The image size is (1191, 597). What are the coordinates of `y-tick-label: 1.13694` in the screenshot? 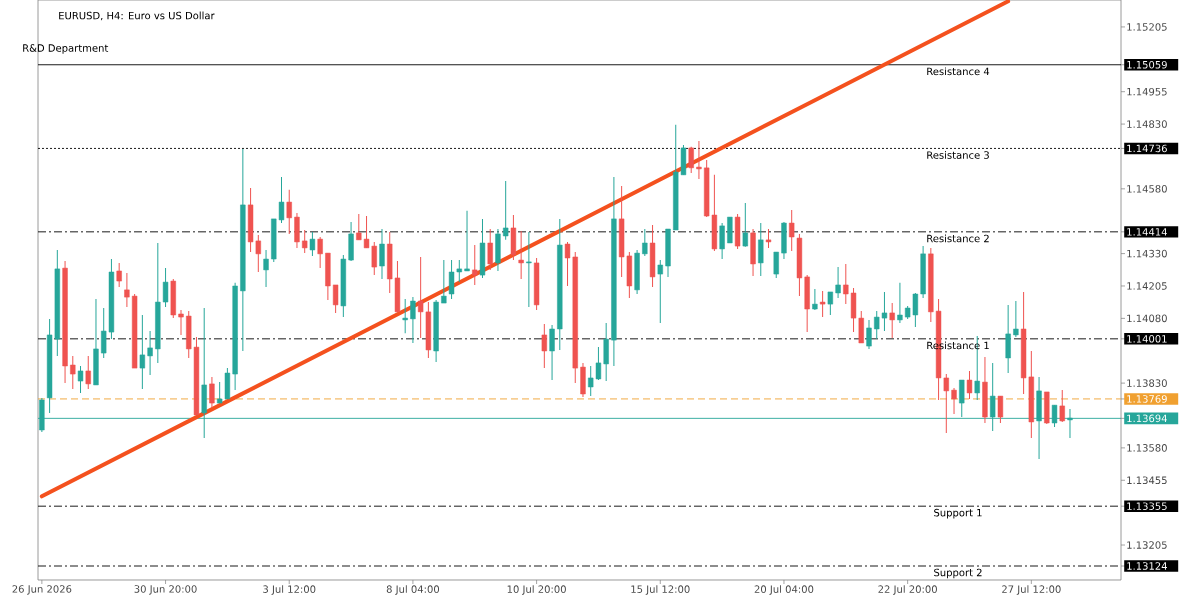 It's located at (1147, 418).